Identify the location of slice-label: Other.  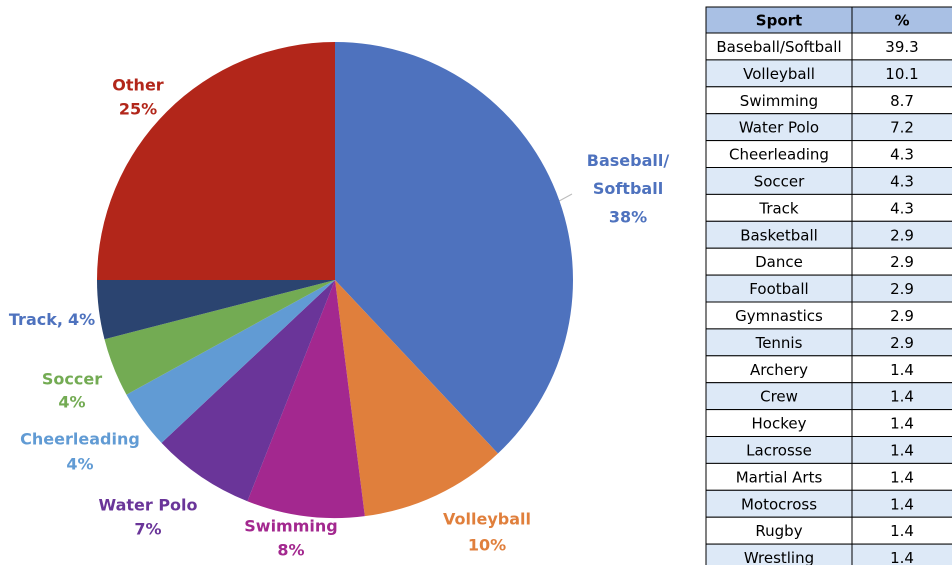
(137, 85).